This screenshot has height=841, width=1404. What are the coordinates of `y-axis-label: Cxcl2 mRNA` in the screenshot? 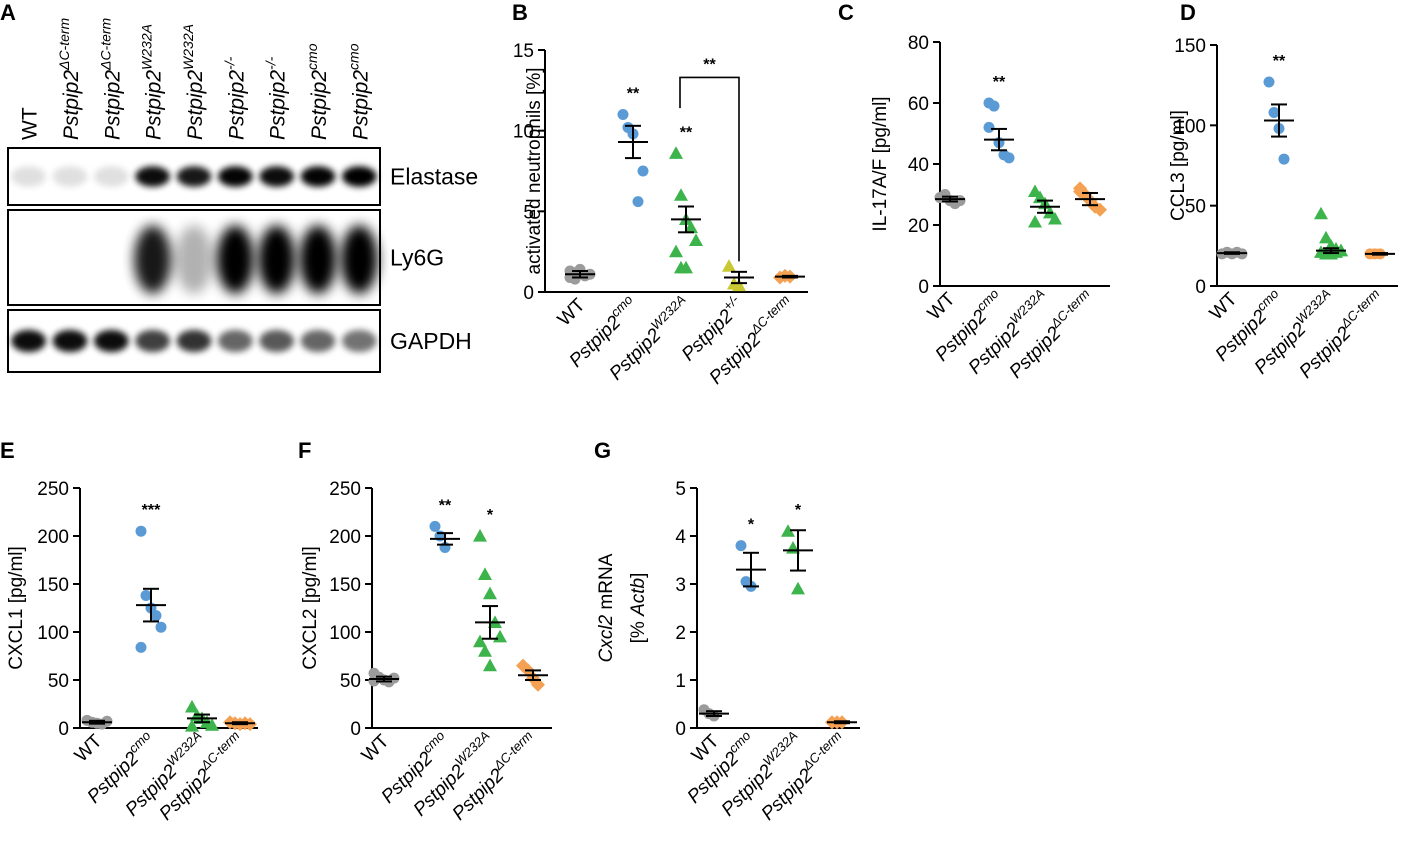 It's located at (606, 607).